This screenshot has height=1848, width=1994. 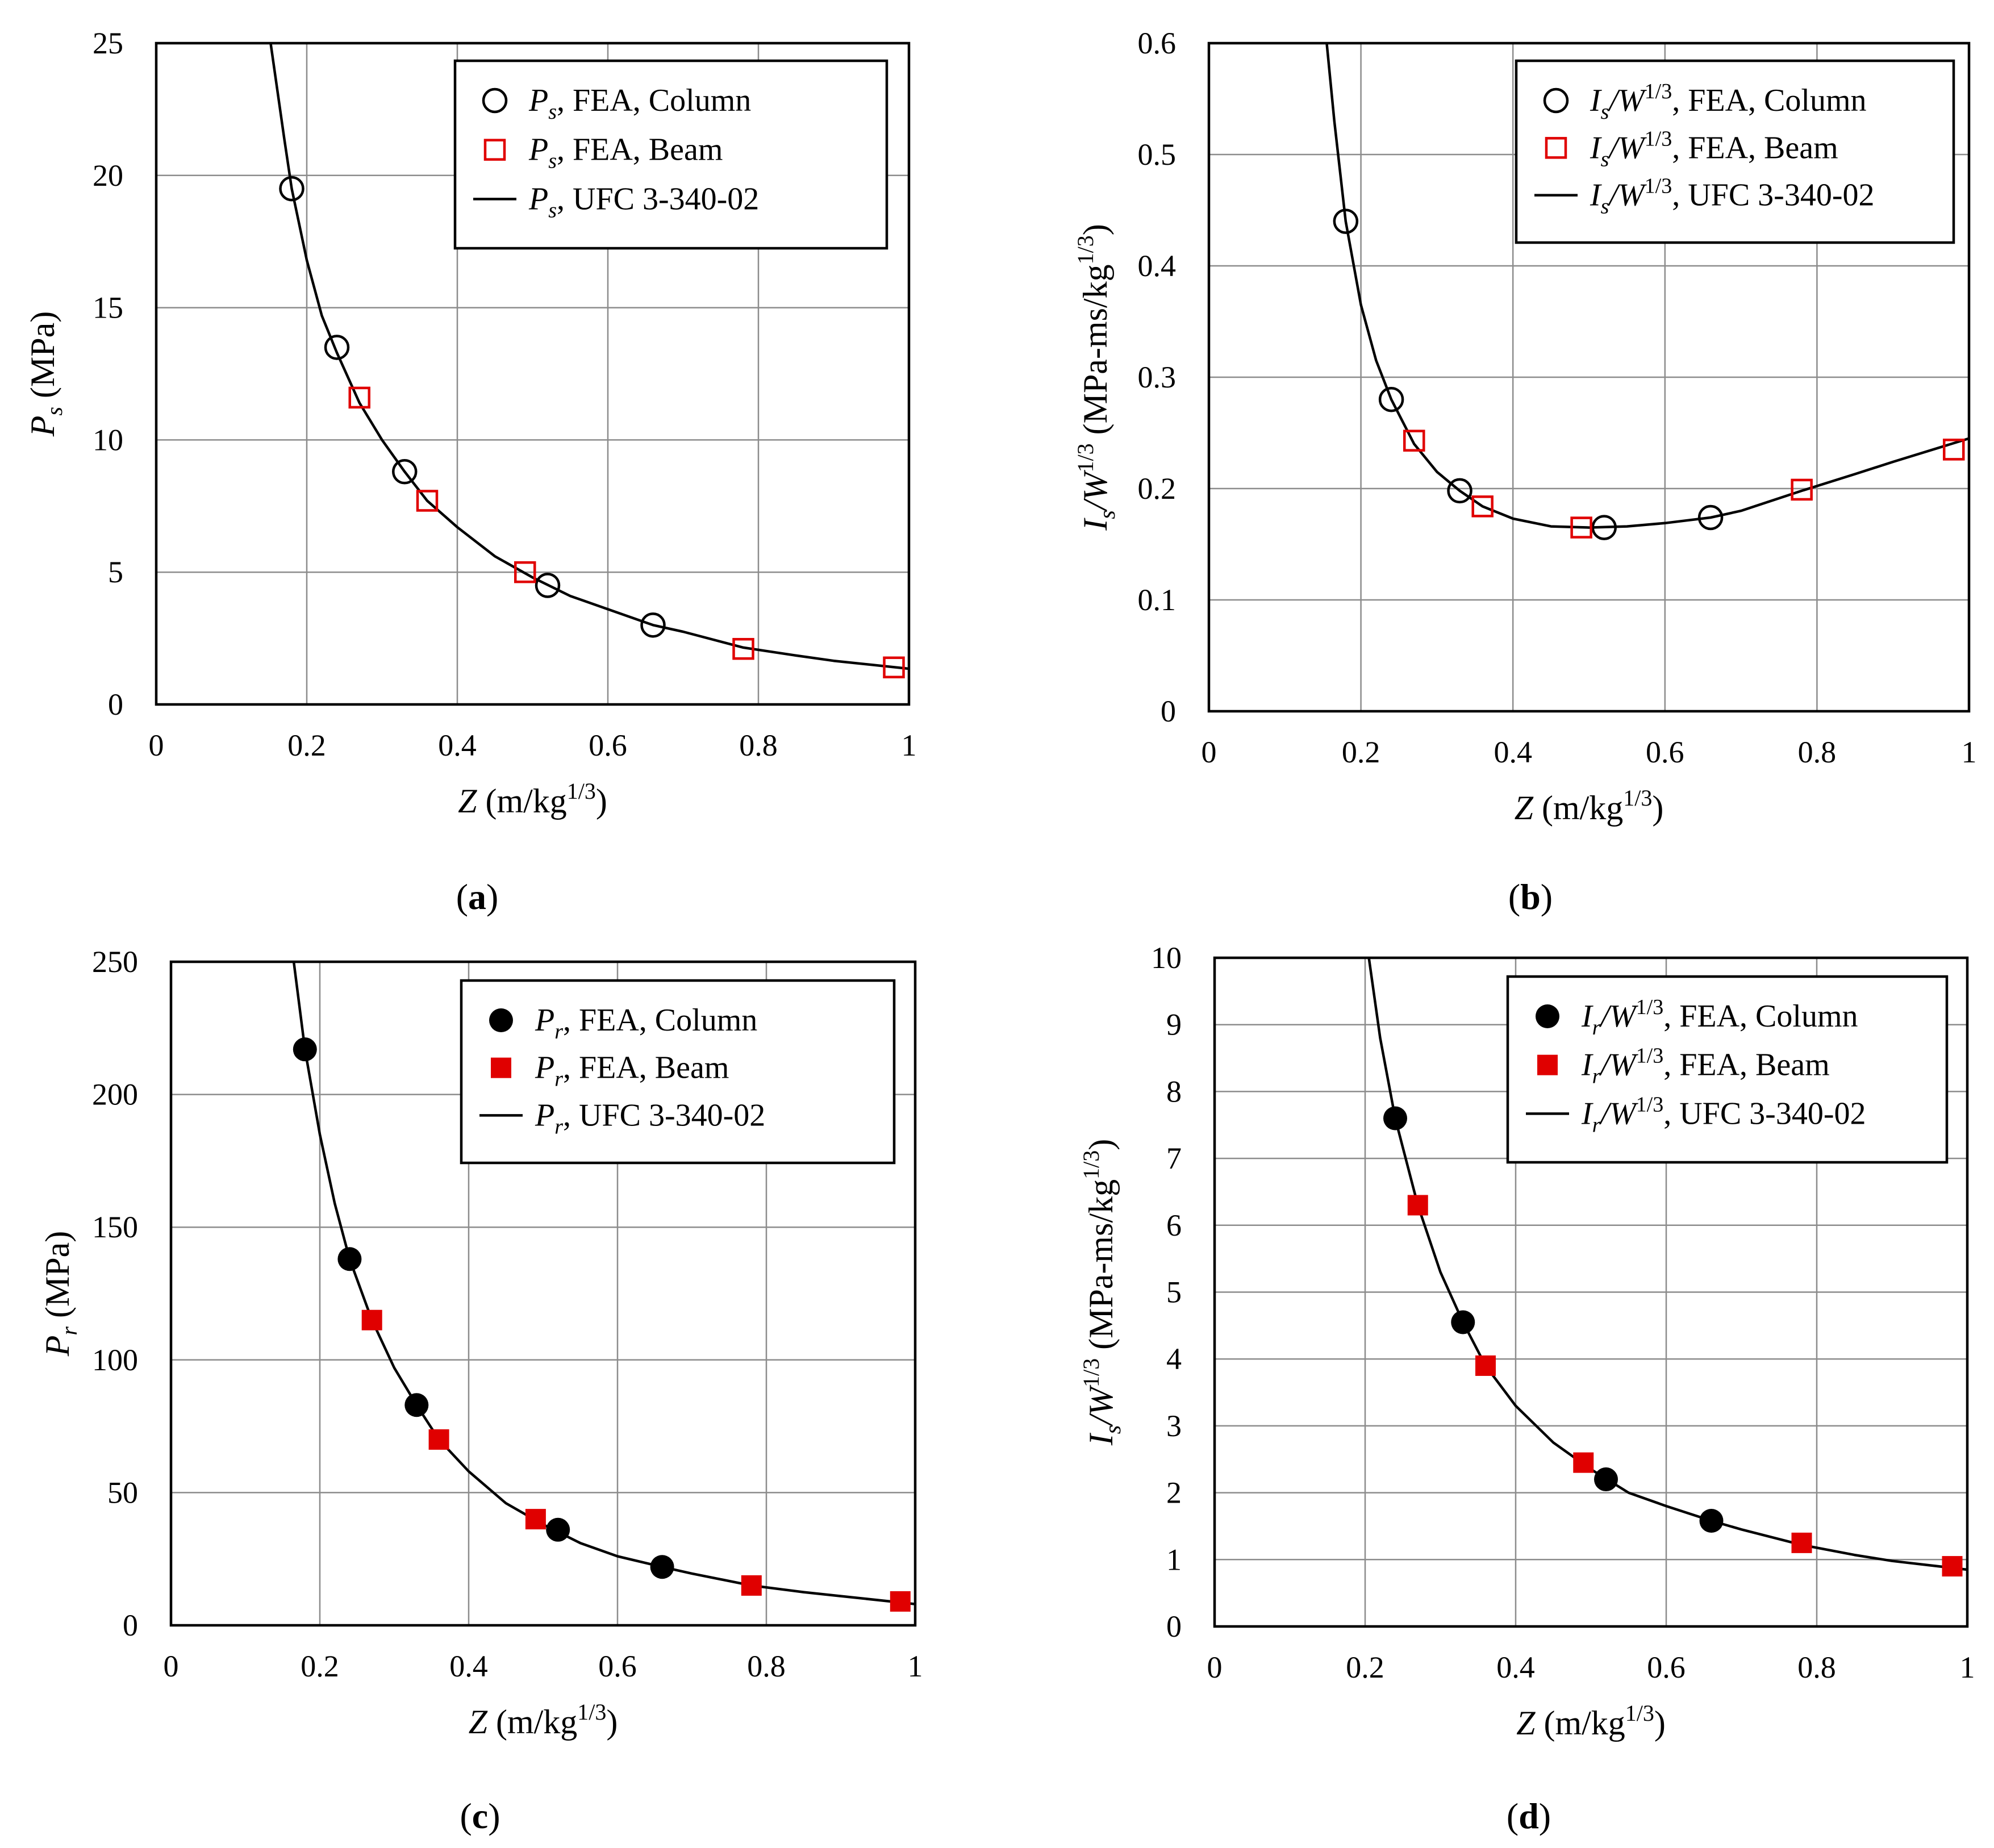 I want to click on y-tick-label: 10, so click(x=1166, y=958).